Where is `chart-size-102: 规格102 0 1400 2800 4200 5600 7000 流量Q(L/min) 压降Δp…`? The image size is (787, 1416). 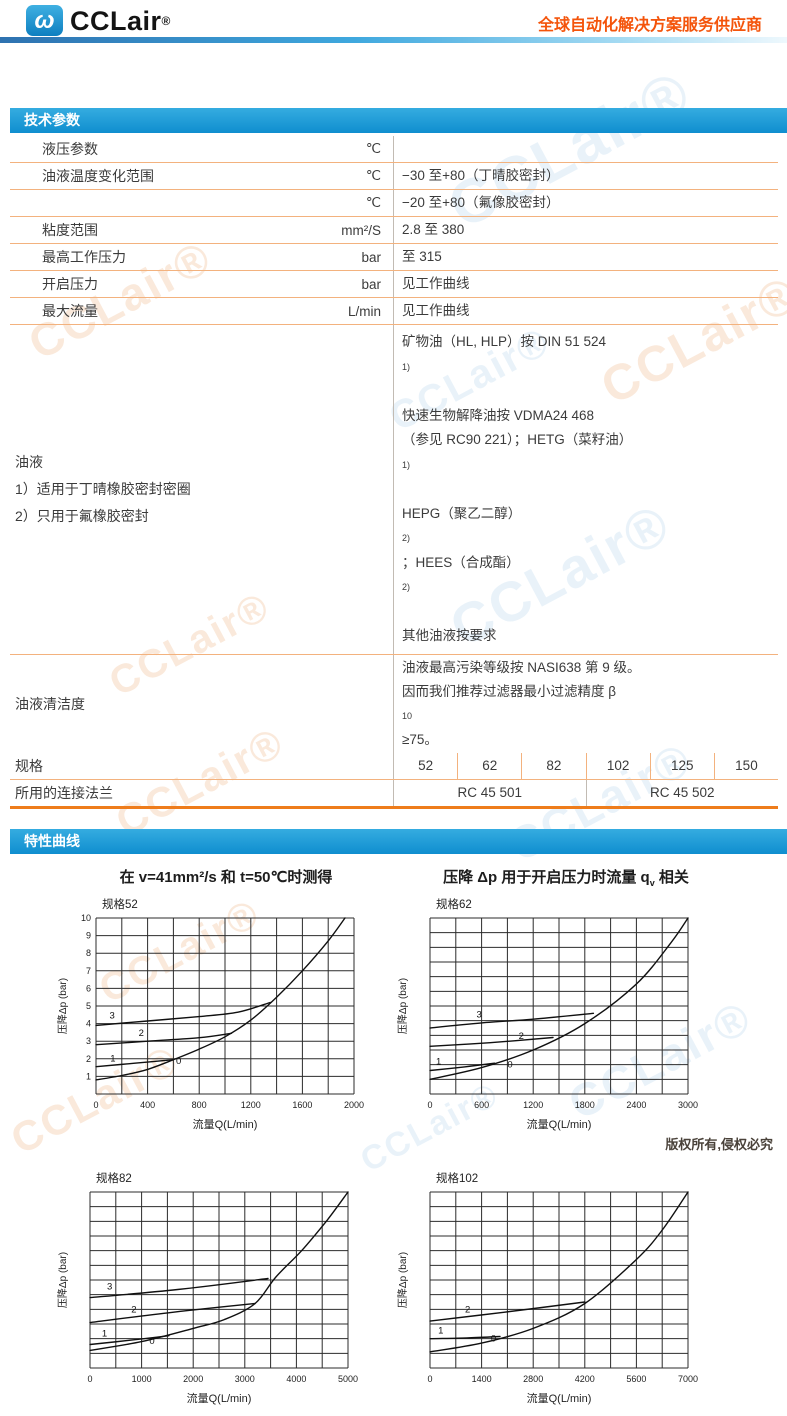 chart-size-102: 规格102 0 1400 2800 4200 5600 7000 流量Q(L/min) 压降Δp… is located at coordinates (566, 1292).